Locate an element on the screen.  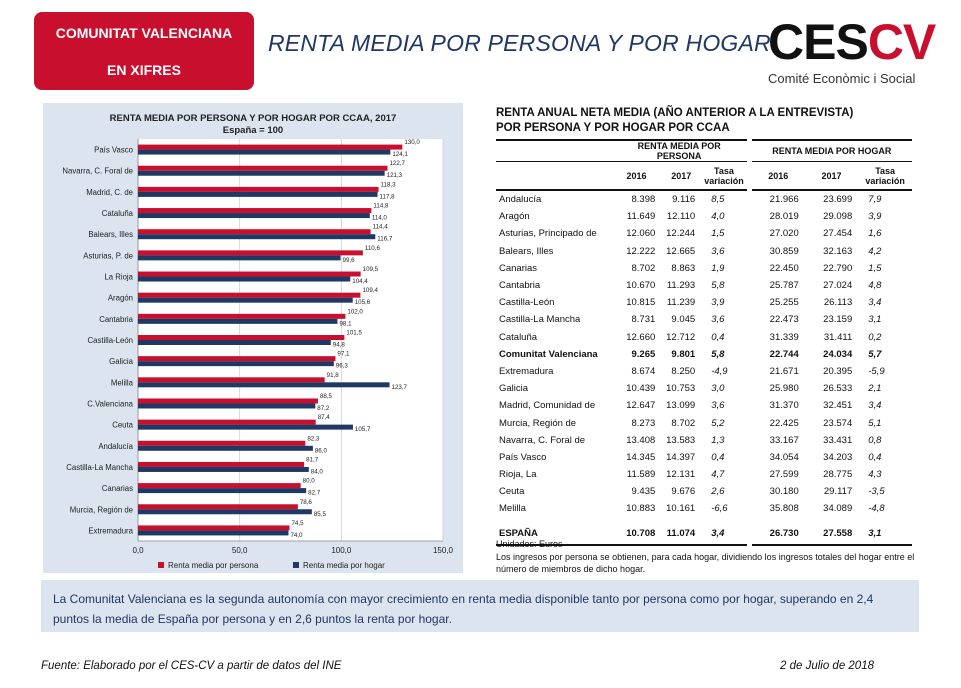
x-tick-label: 50,0 is located at coordinates (240, 550).